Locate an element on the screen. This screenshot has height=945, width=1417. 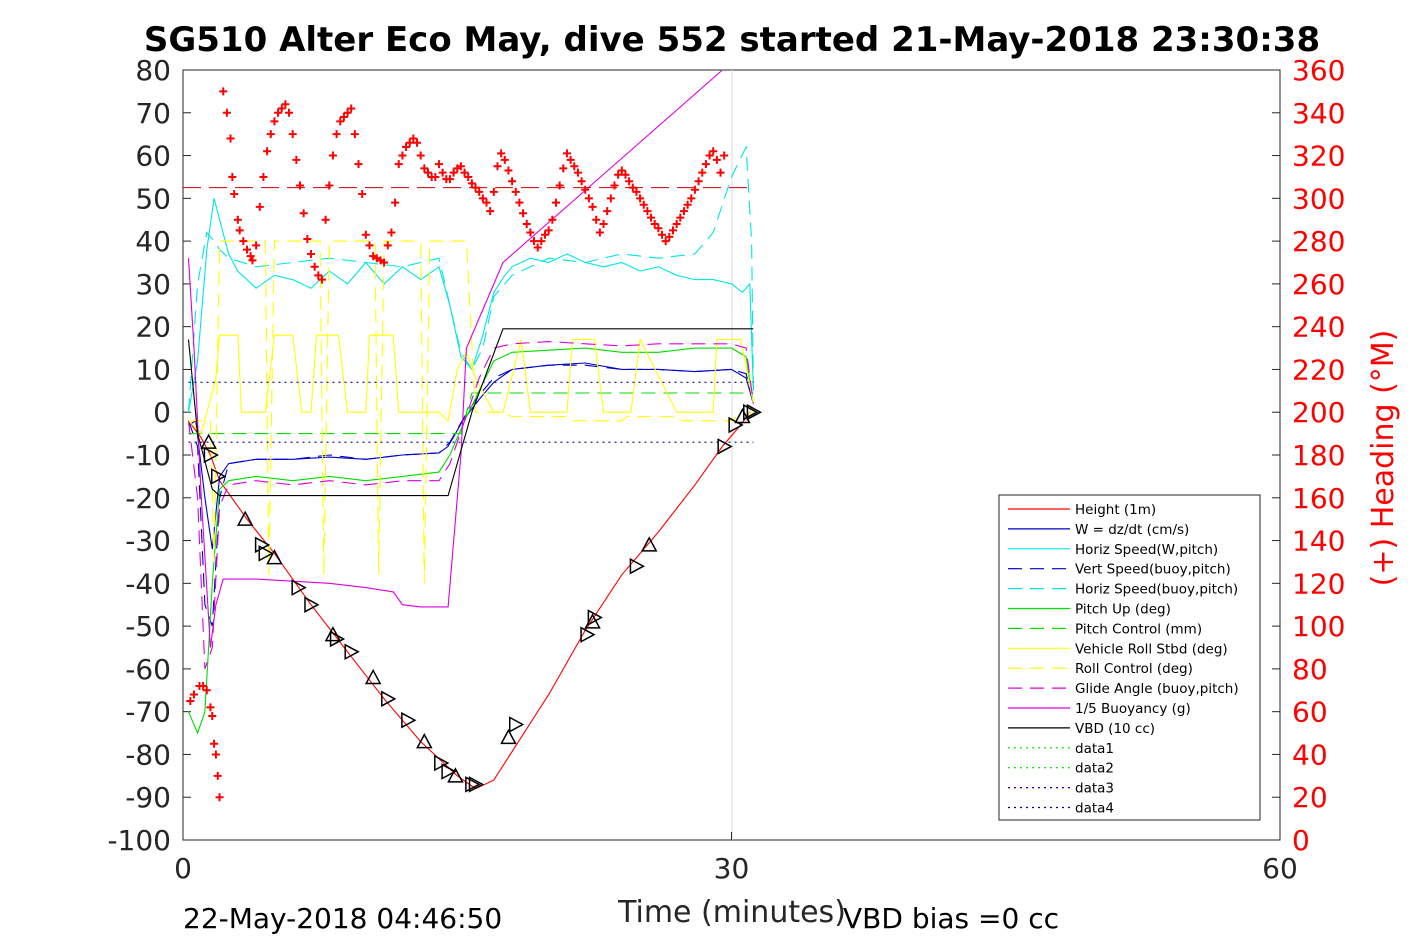
y2-tick-label-1: 340 is located at coordinates (1318, 113).